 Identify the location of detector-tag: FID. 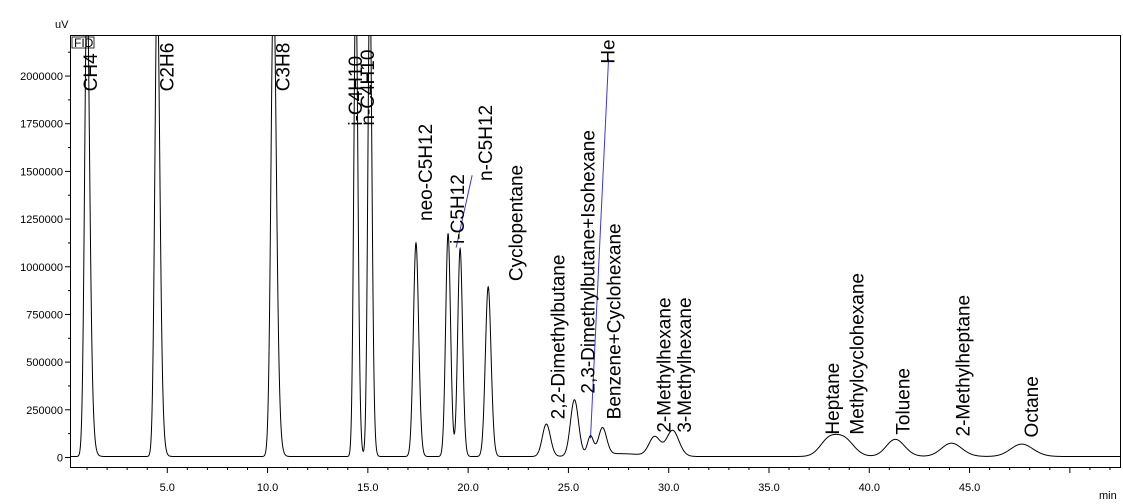
(84, 43).